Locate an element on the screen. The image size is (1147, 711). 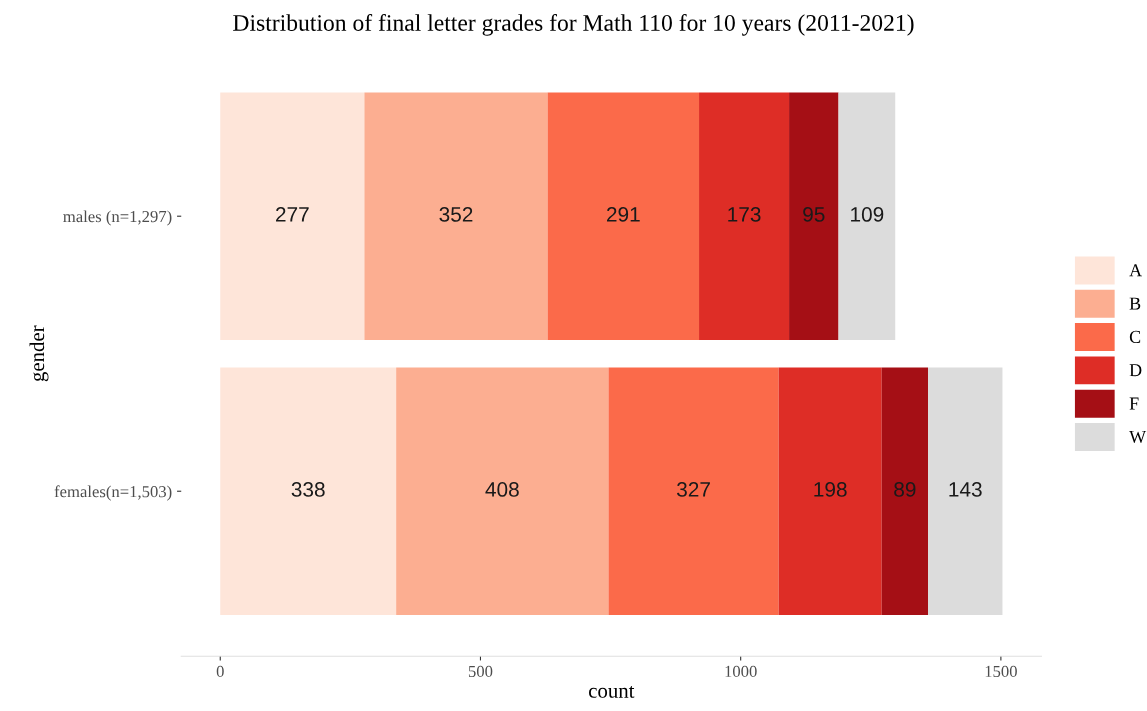
x-axis-title: count is located at coordinates (612, 691).